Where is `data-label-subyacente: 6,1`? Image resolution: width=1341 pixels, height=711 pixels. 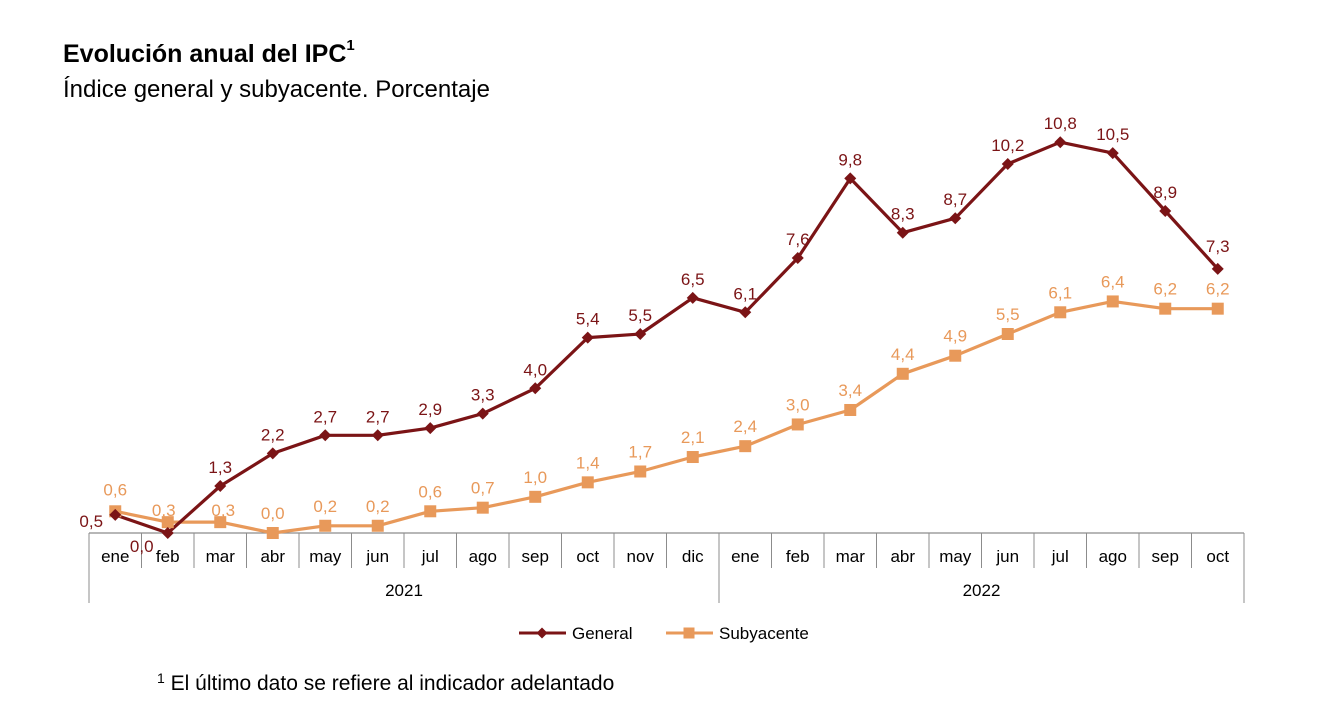 data-label-subyacente: 6,1 is located at coordinates (1060, 292).